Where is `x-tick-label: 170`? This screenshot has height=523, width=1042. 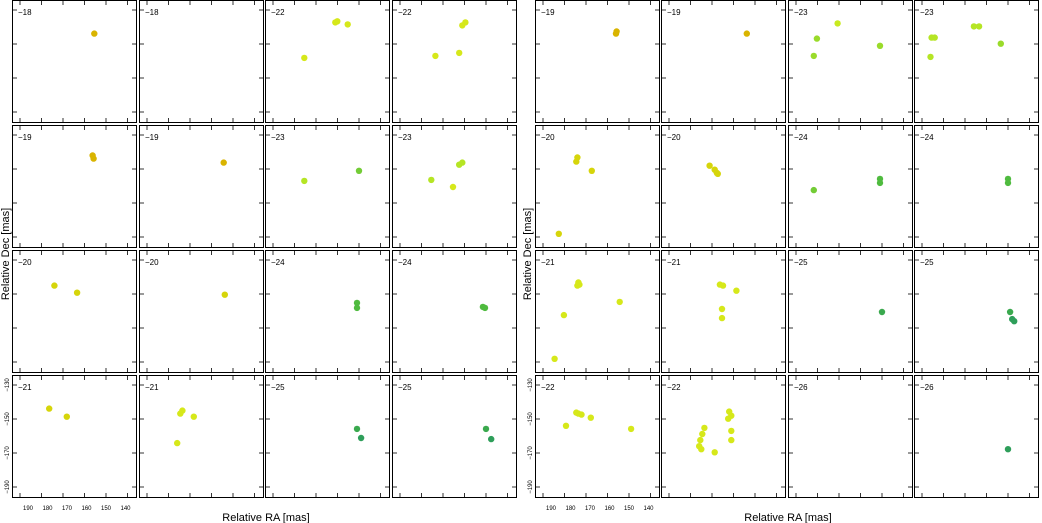
x-tick-label: 170 is located at coordinates (67, 509).